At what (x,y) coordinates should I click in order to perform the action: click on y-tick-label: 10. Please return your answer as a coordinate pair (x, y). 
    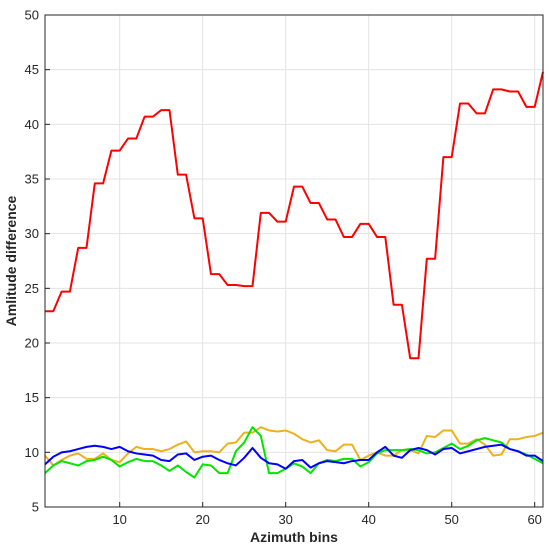
    Looking at the image, I should click on (32, 452).